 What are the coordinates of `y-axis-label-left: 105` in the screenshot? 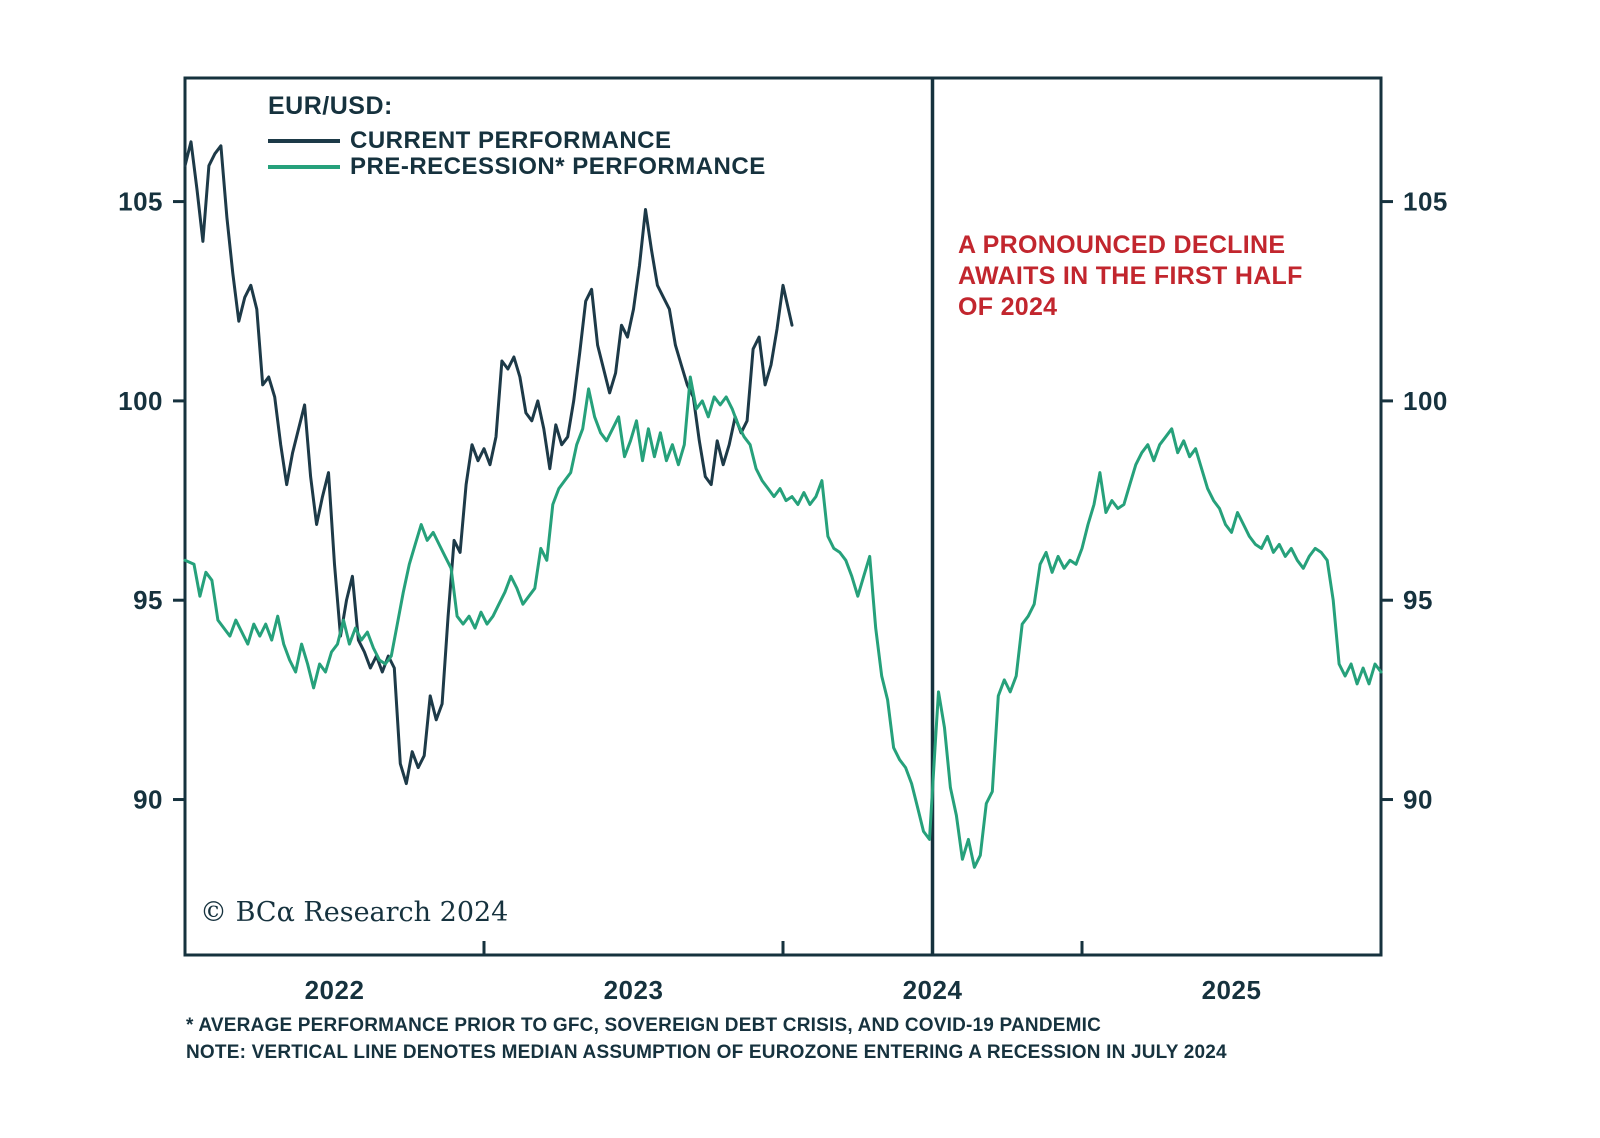 It's located at (140, 202).